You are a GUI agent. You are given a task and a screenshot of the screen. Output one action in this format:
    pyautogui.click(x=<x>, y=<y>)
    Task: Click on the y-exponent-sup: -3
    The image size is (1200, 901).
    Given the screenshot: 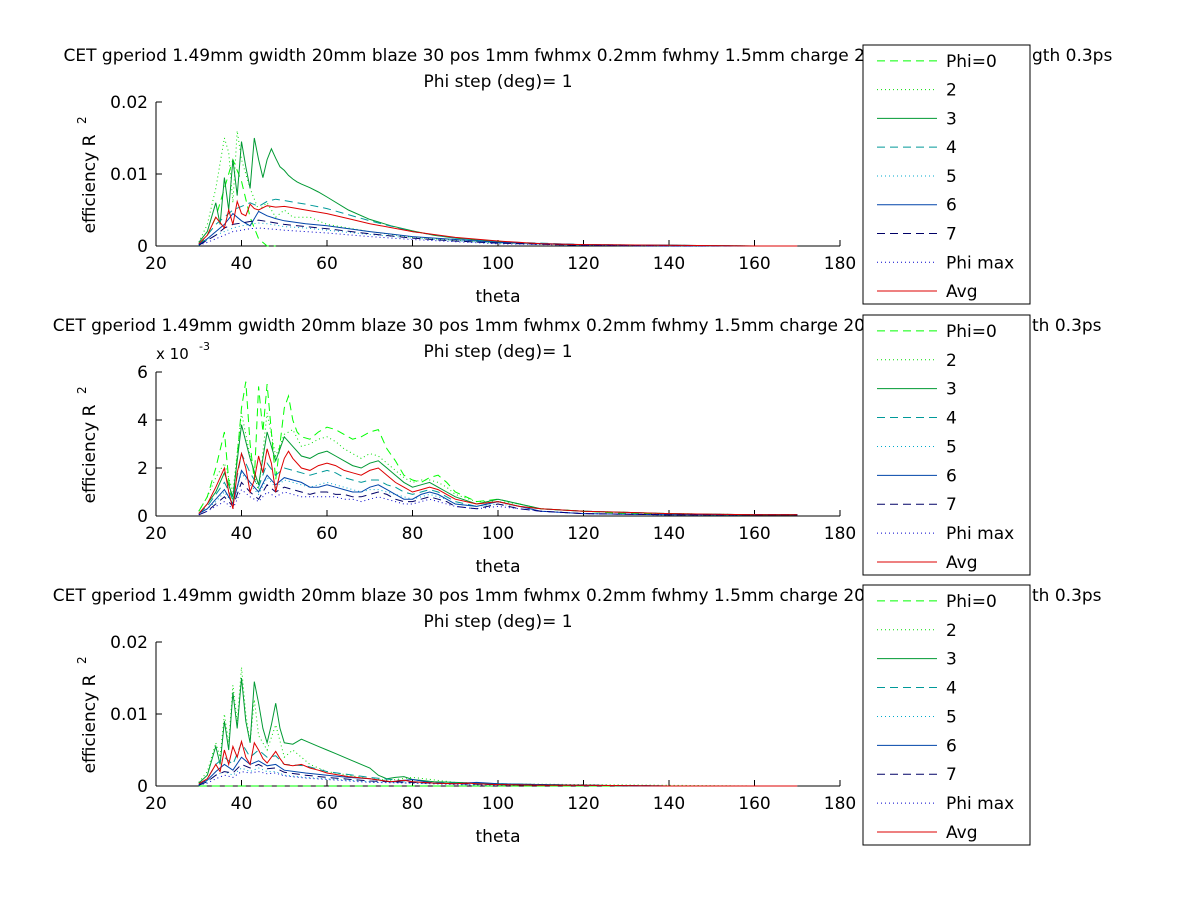 What is the action you would take?
    pyautogui.click(x=204, y=346)
    